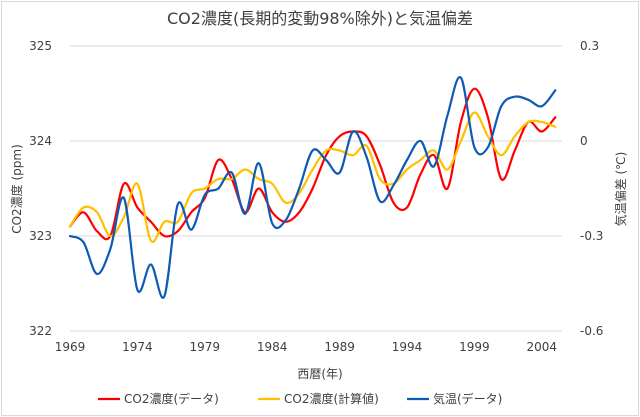 This screenshot has height=417, width=640. I want to click on x-tick-label: 1994, so click(407, 347).